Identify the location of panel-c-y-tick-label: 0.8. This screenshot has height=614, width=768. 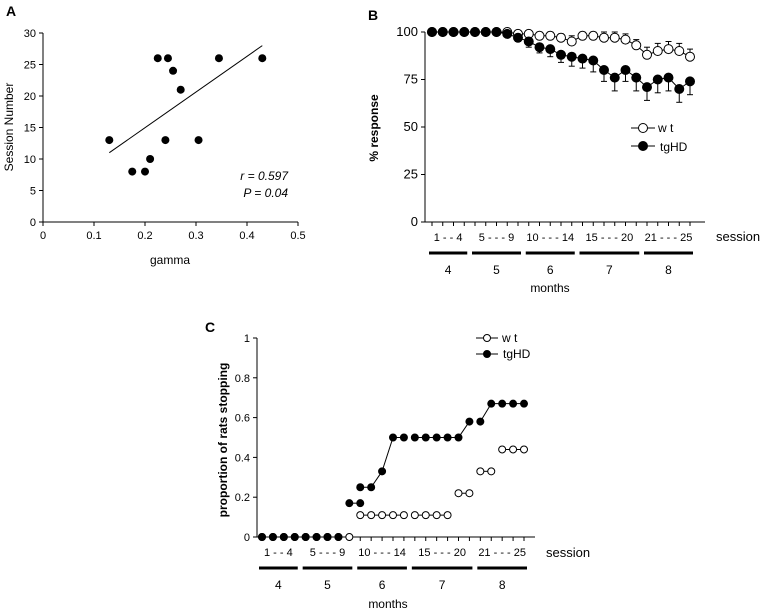
(242, 379).